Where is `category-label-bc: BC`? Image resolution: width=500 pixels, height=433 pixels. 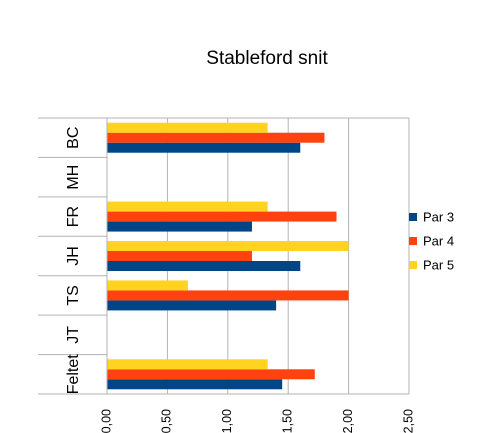
category-label-bc: BC is located at coordinates (73, 138).